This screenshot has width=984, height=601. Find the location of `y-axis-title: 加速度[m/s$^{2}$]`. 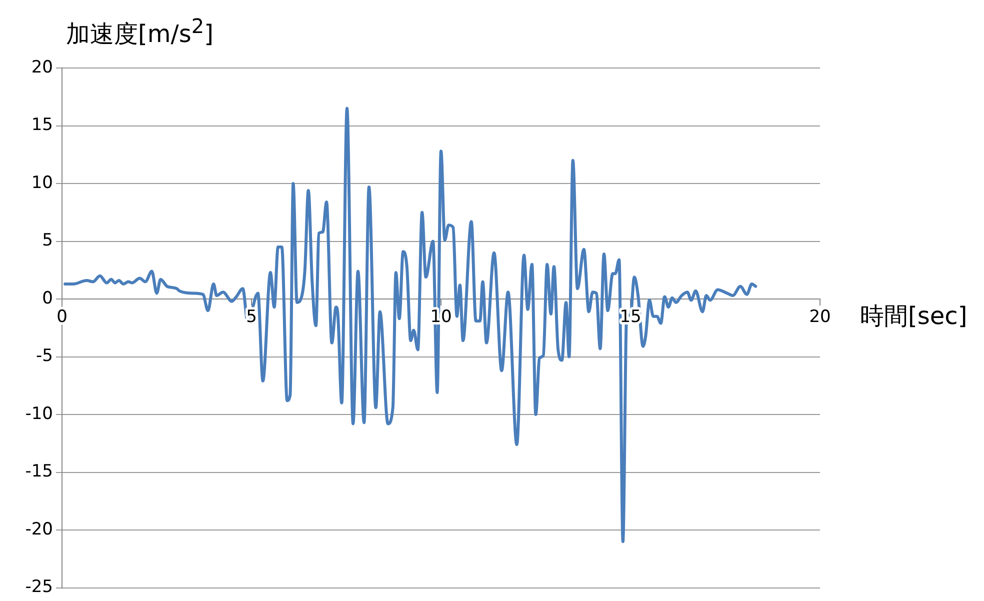

y-axis-title: 加速度[m/s$^{2}$] is located at coordinates (140, 32).